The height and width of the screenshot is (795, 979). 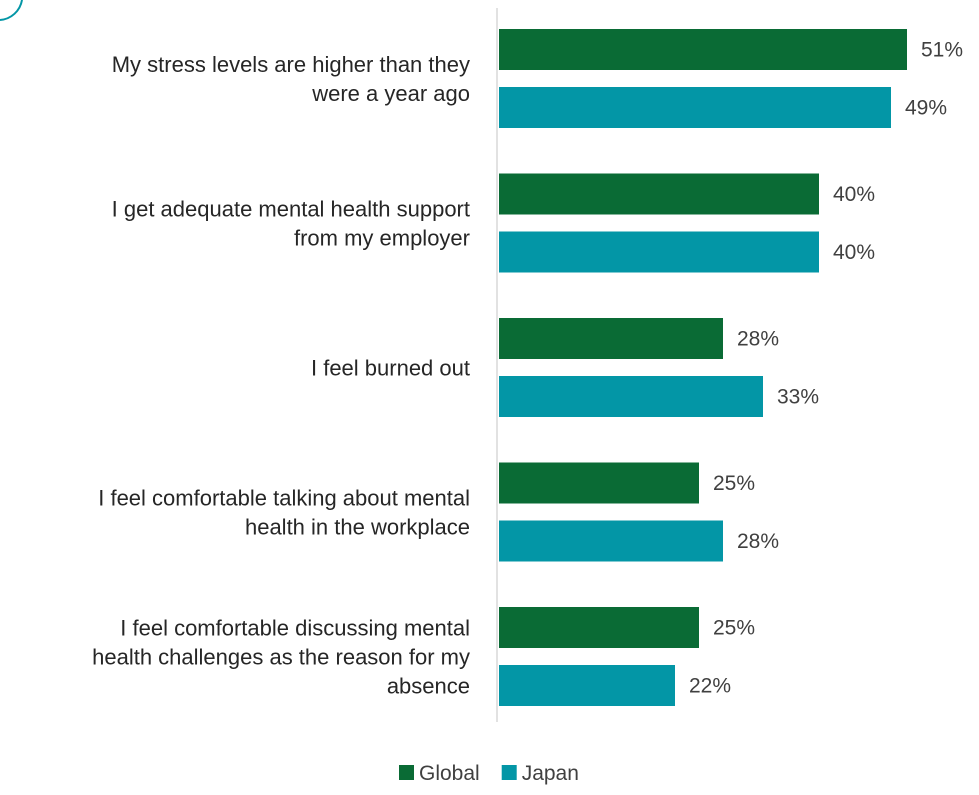 What do you see at coordinates (11, 10) in the screenshot?
I see `corner-circle-decoration` at bounding box center [11, 10].